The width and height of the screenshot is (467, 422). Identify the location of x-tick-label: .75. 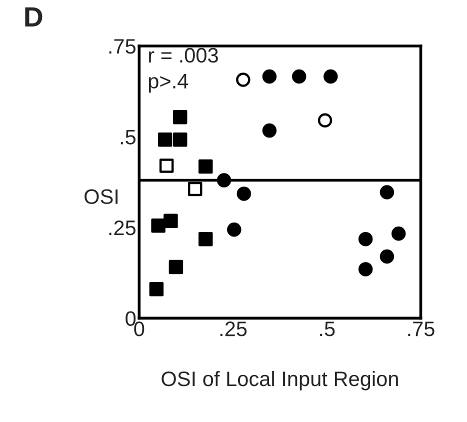
(421, 329).